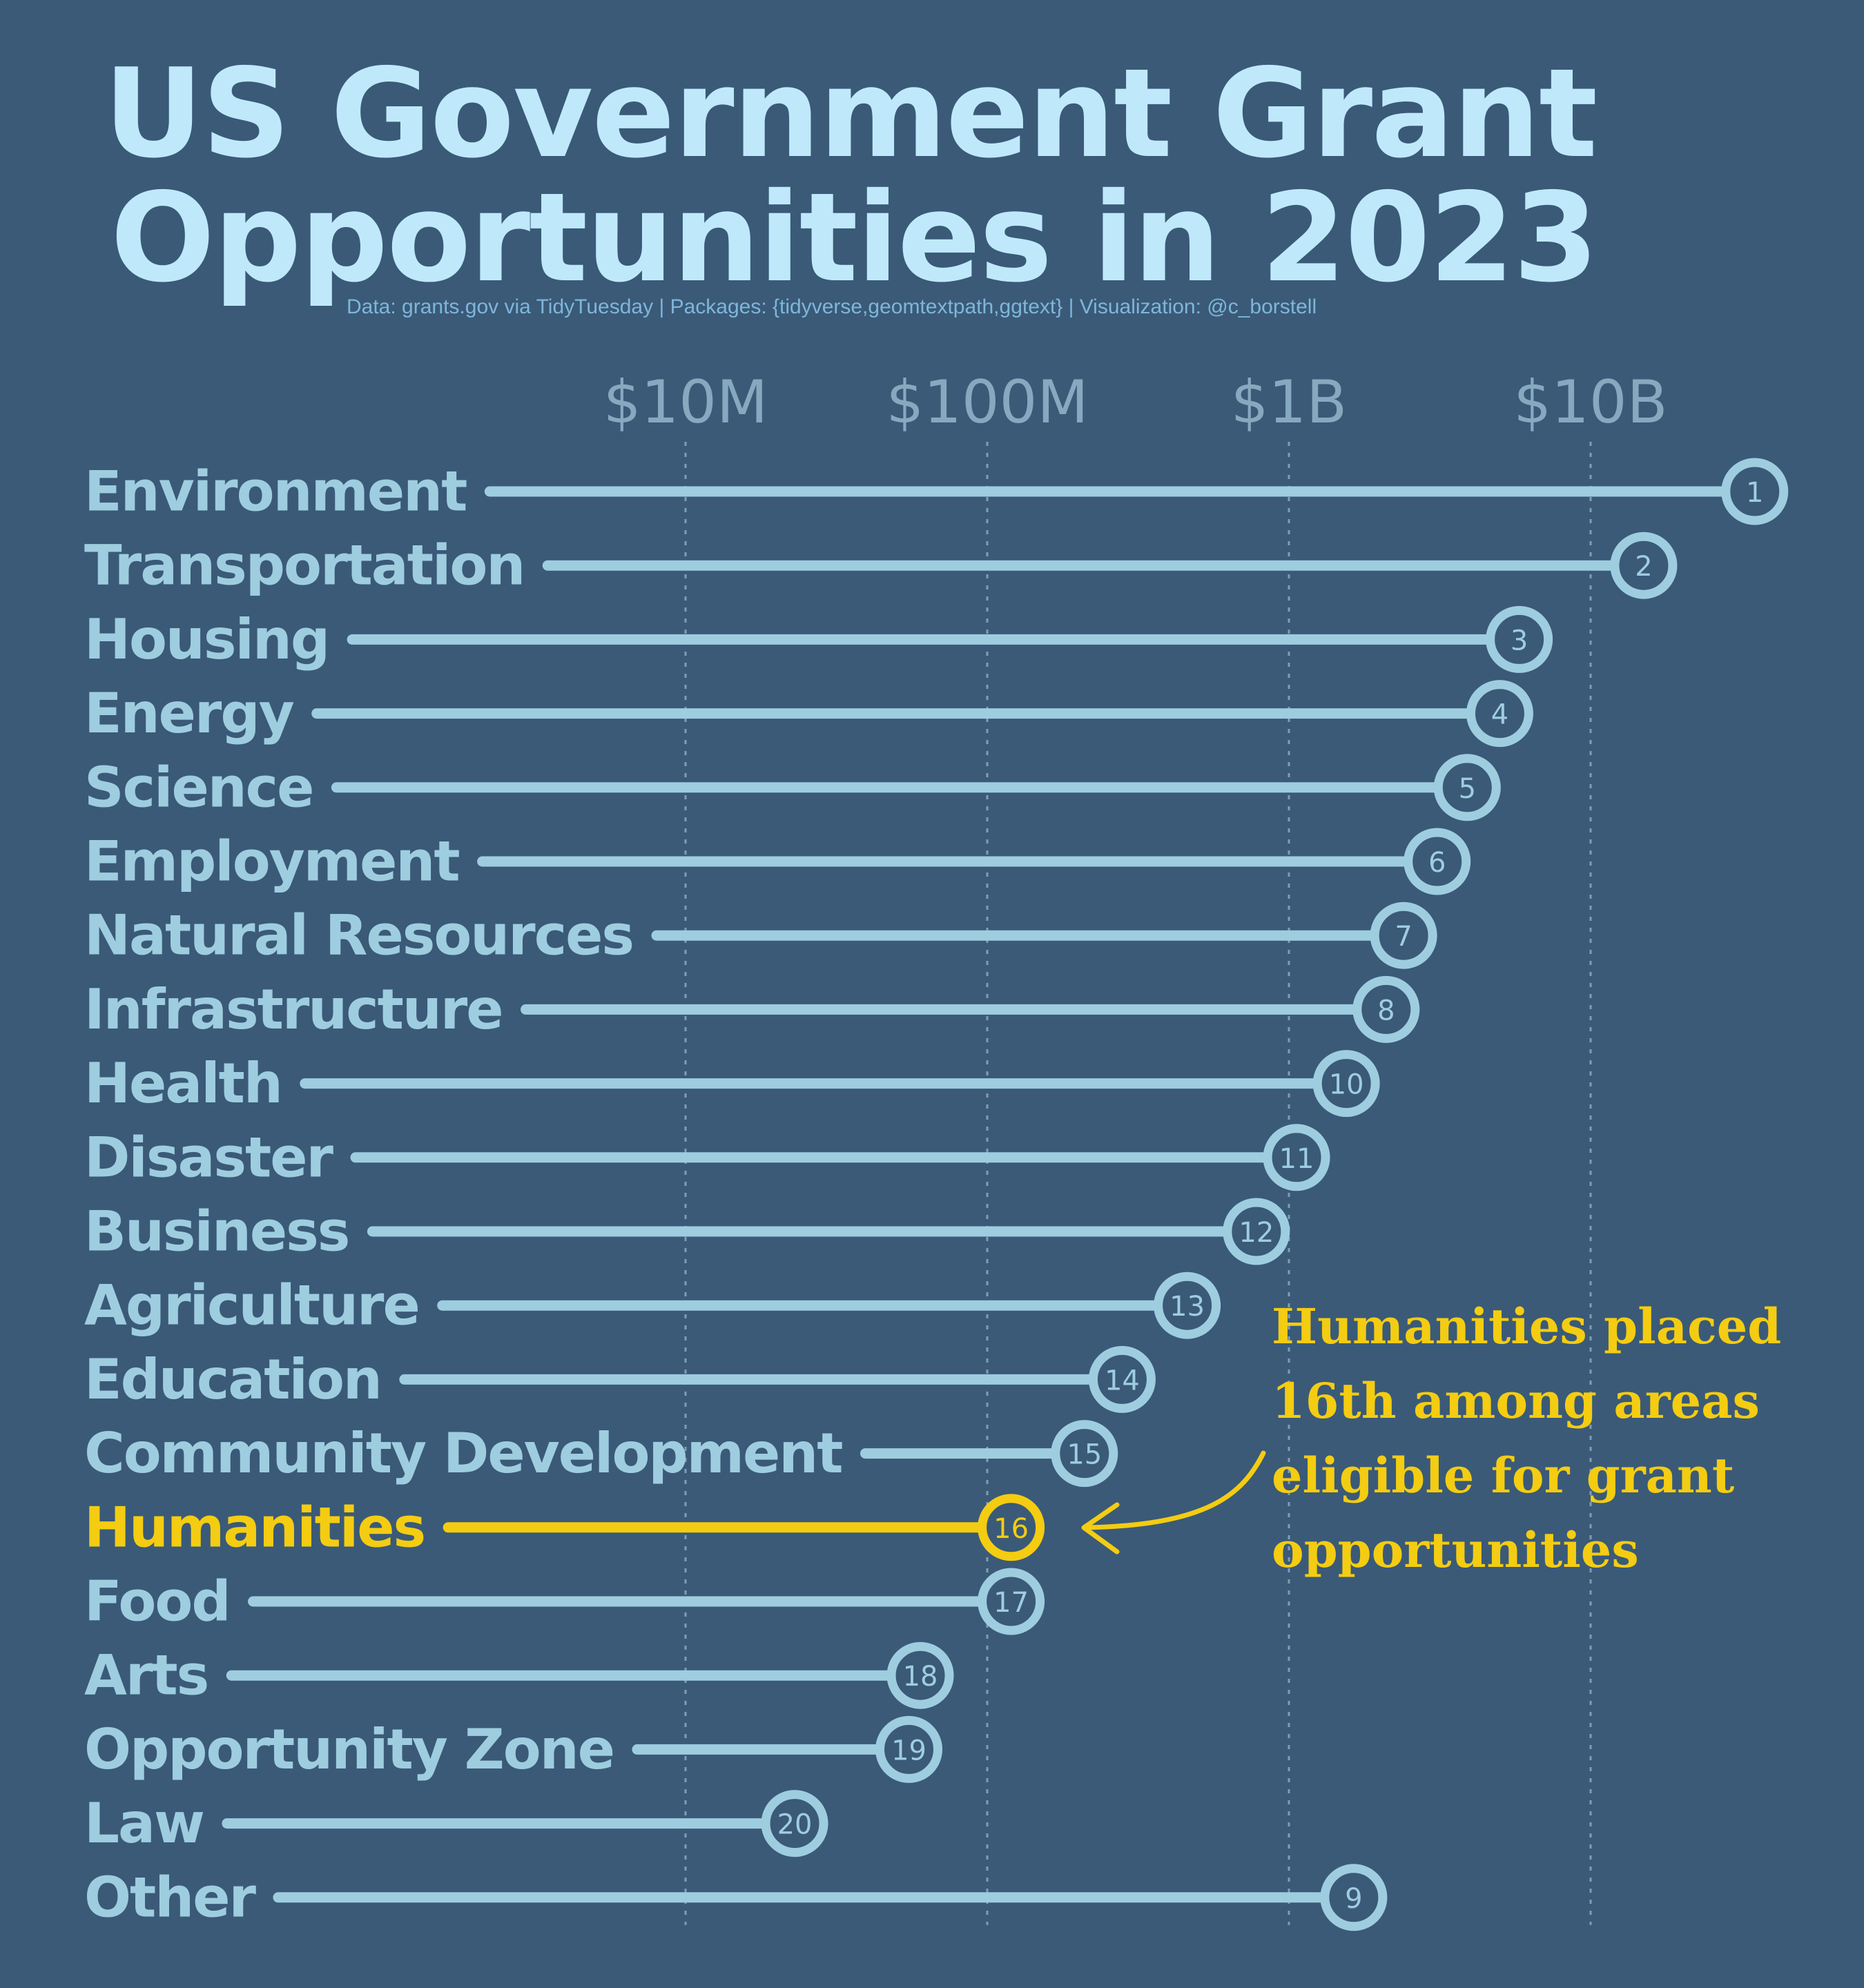 This screenshot has width=1864, height=1988. I want to click on row-disaster: Disaster 11, so click(707, 1157).